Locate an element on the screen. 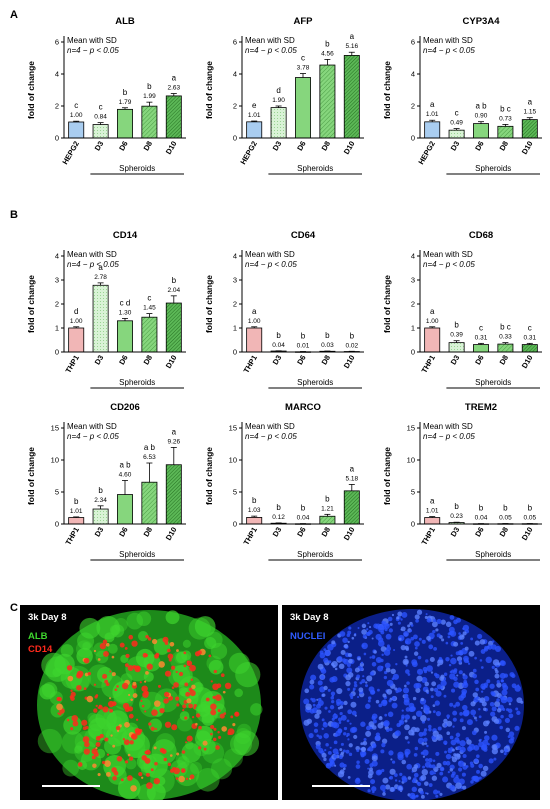  value-label: 1.99 is located at coordinates (149, 96).